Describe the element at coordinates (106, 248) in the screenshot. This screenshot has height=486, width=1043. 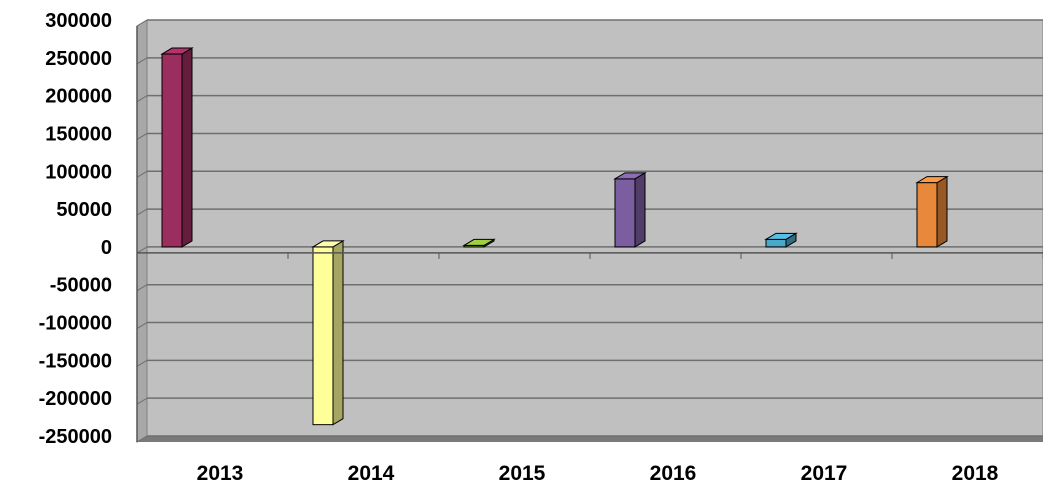
I see `y-tick-label: 0` at that location.